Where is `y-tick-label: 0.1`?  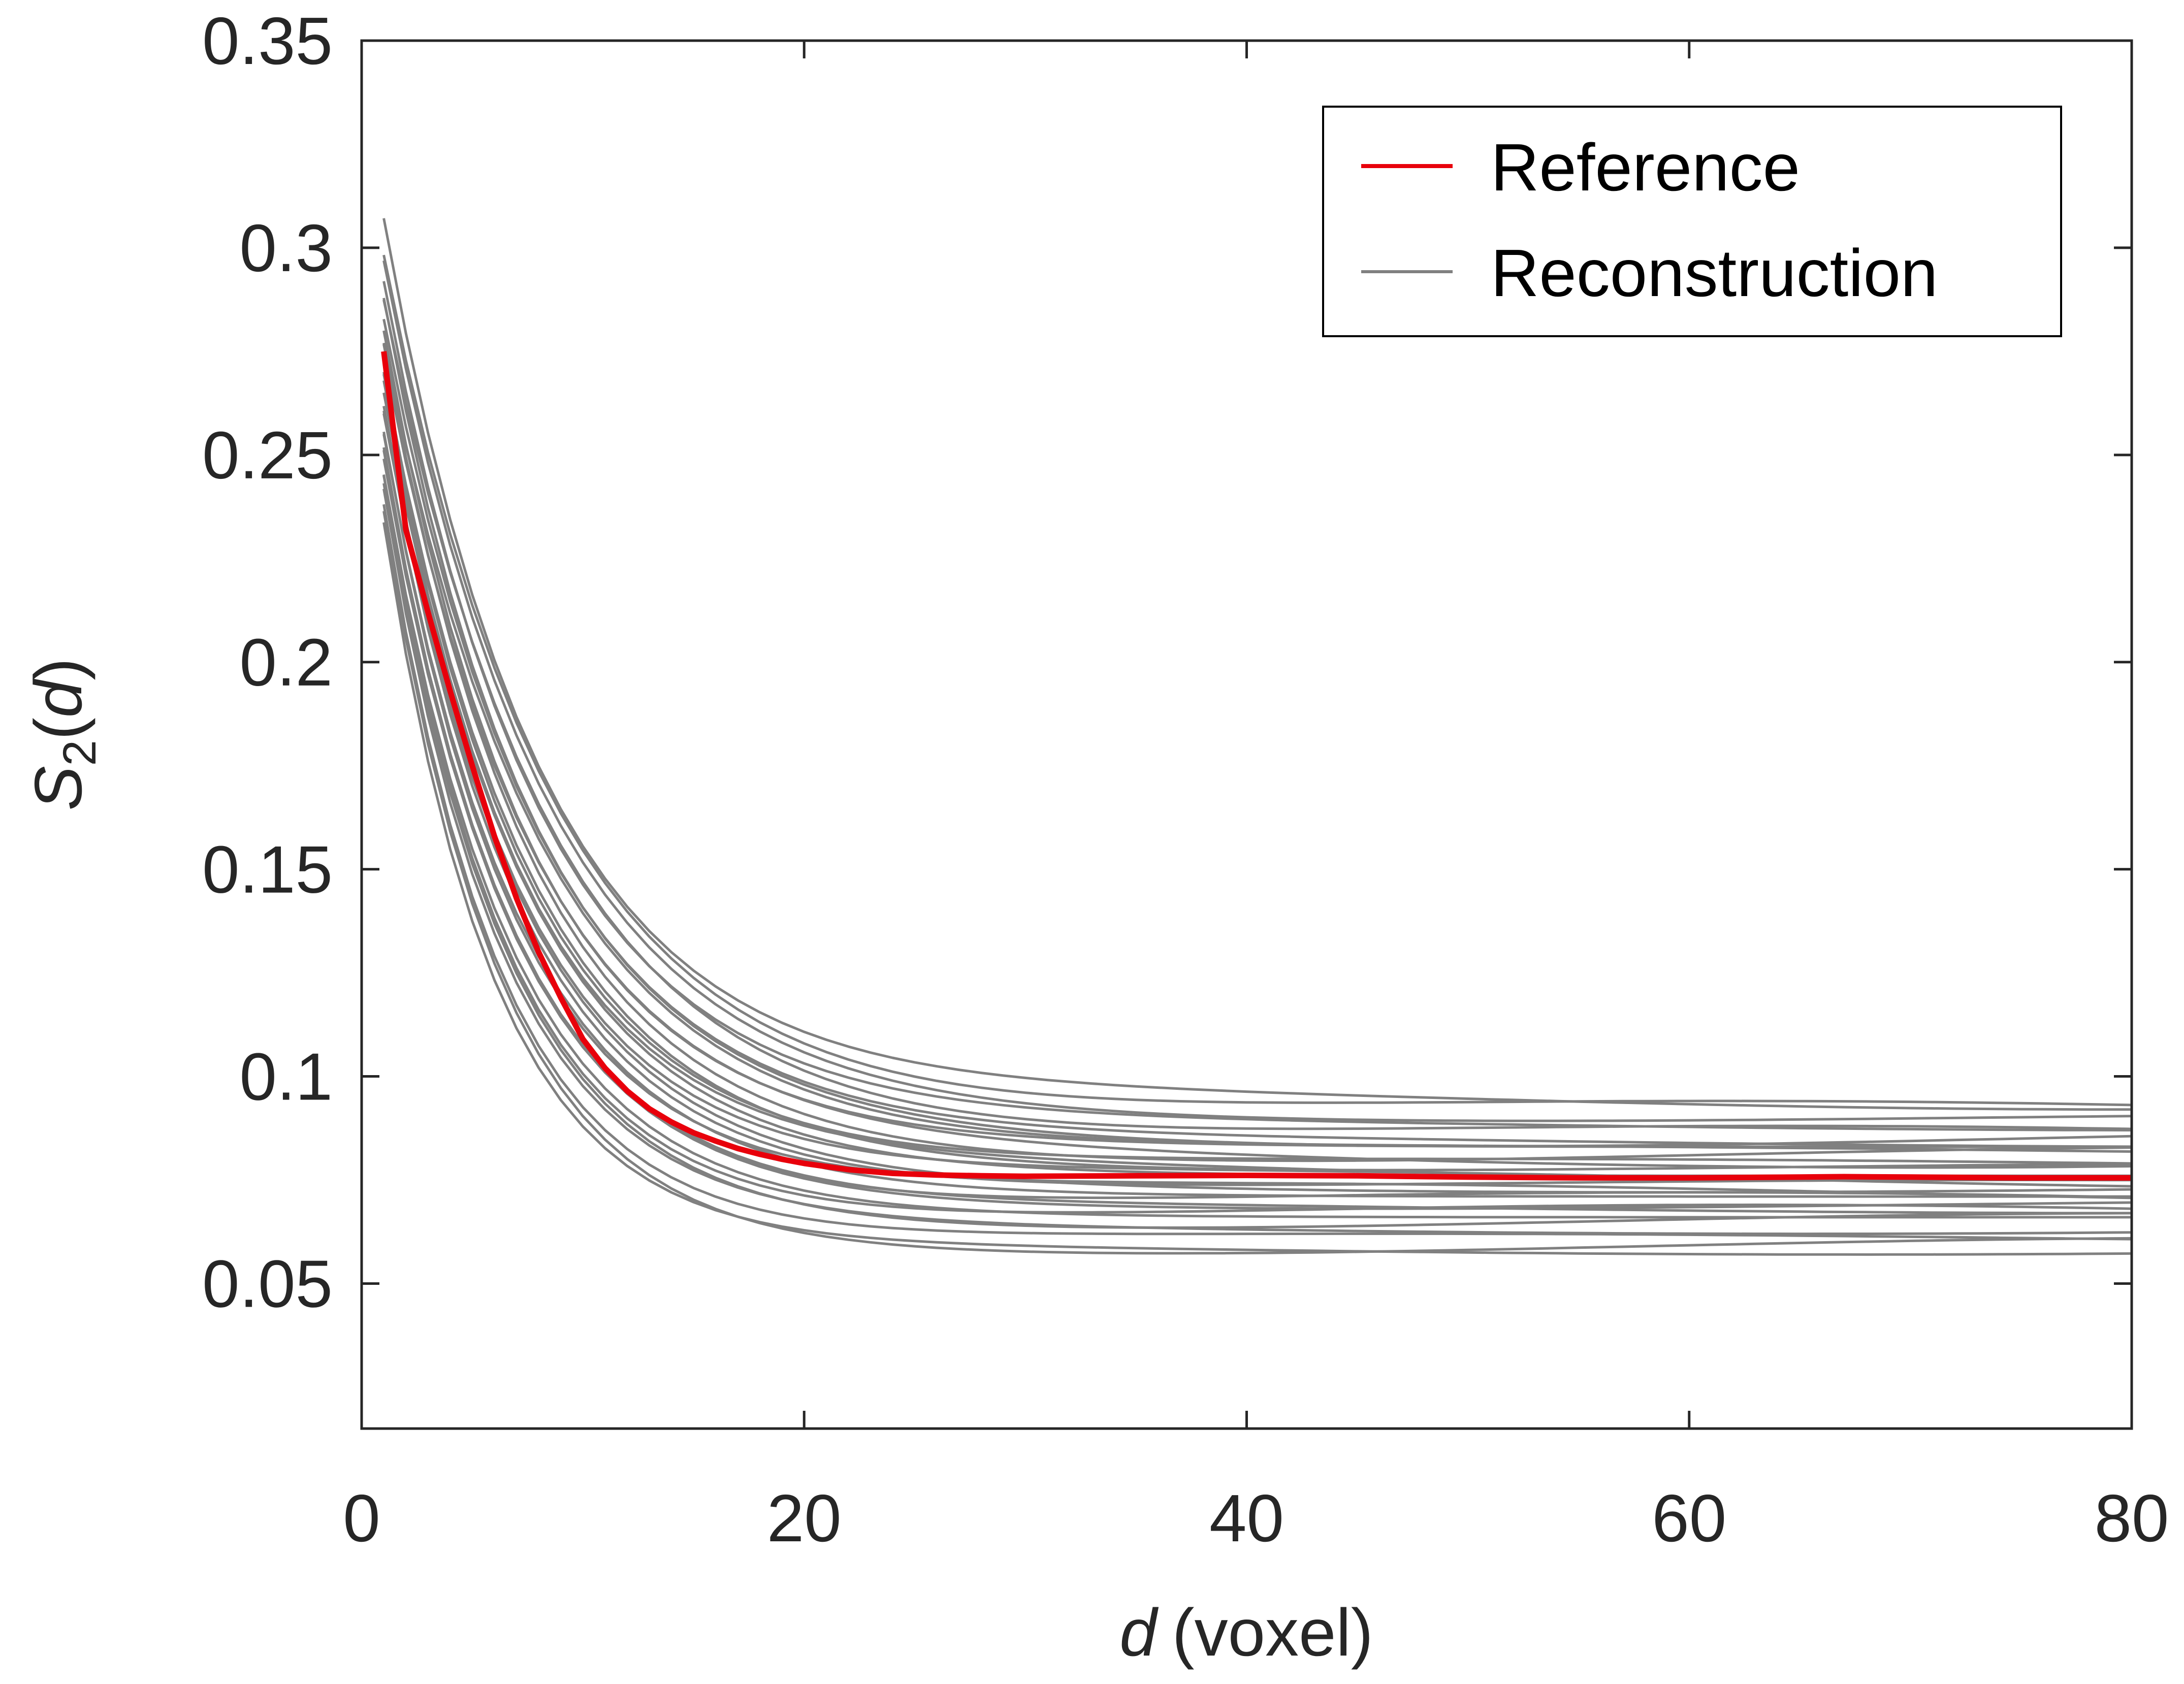
y-tick-label: 0.1 is located at coordinates (286, 1077).